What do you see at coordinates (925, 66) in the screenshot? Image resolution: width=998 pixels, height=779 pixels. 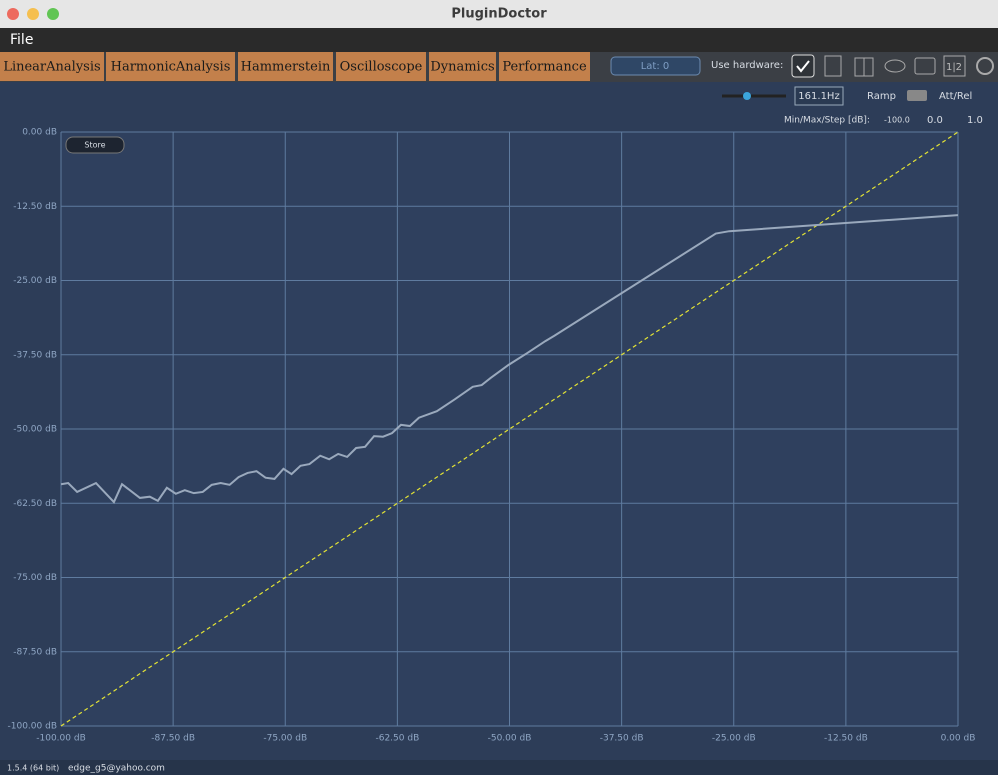 I see `camera-icon` at bounding box center [925, 66].